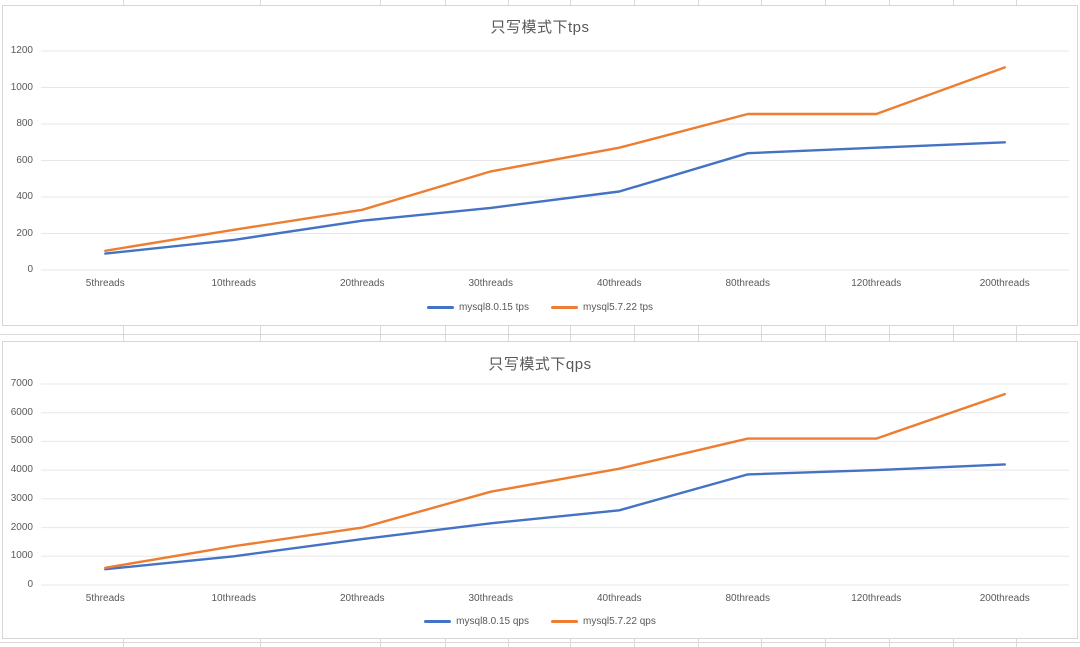 The height and width of the screenshot is (647, 1080). What do you see at coordinates (540, 307) in the screenshot?
I see `tps-chart-legend: mysql8.0.15 tps mysql5.7.22 tps` at bounding box center [540, 307].